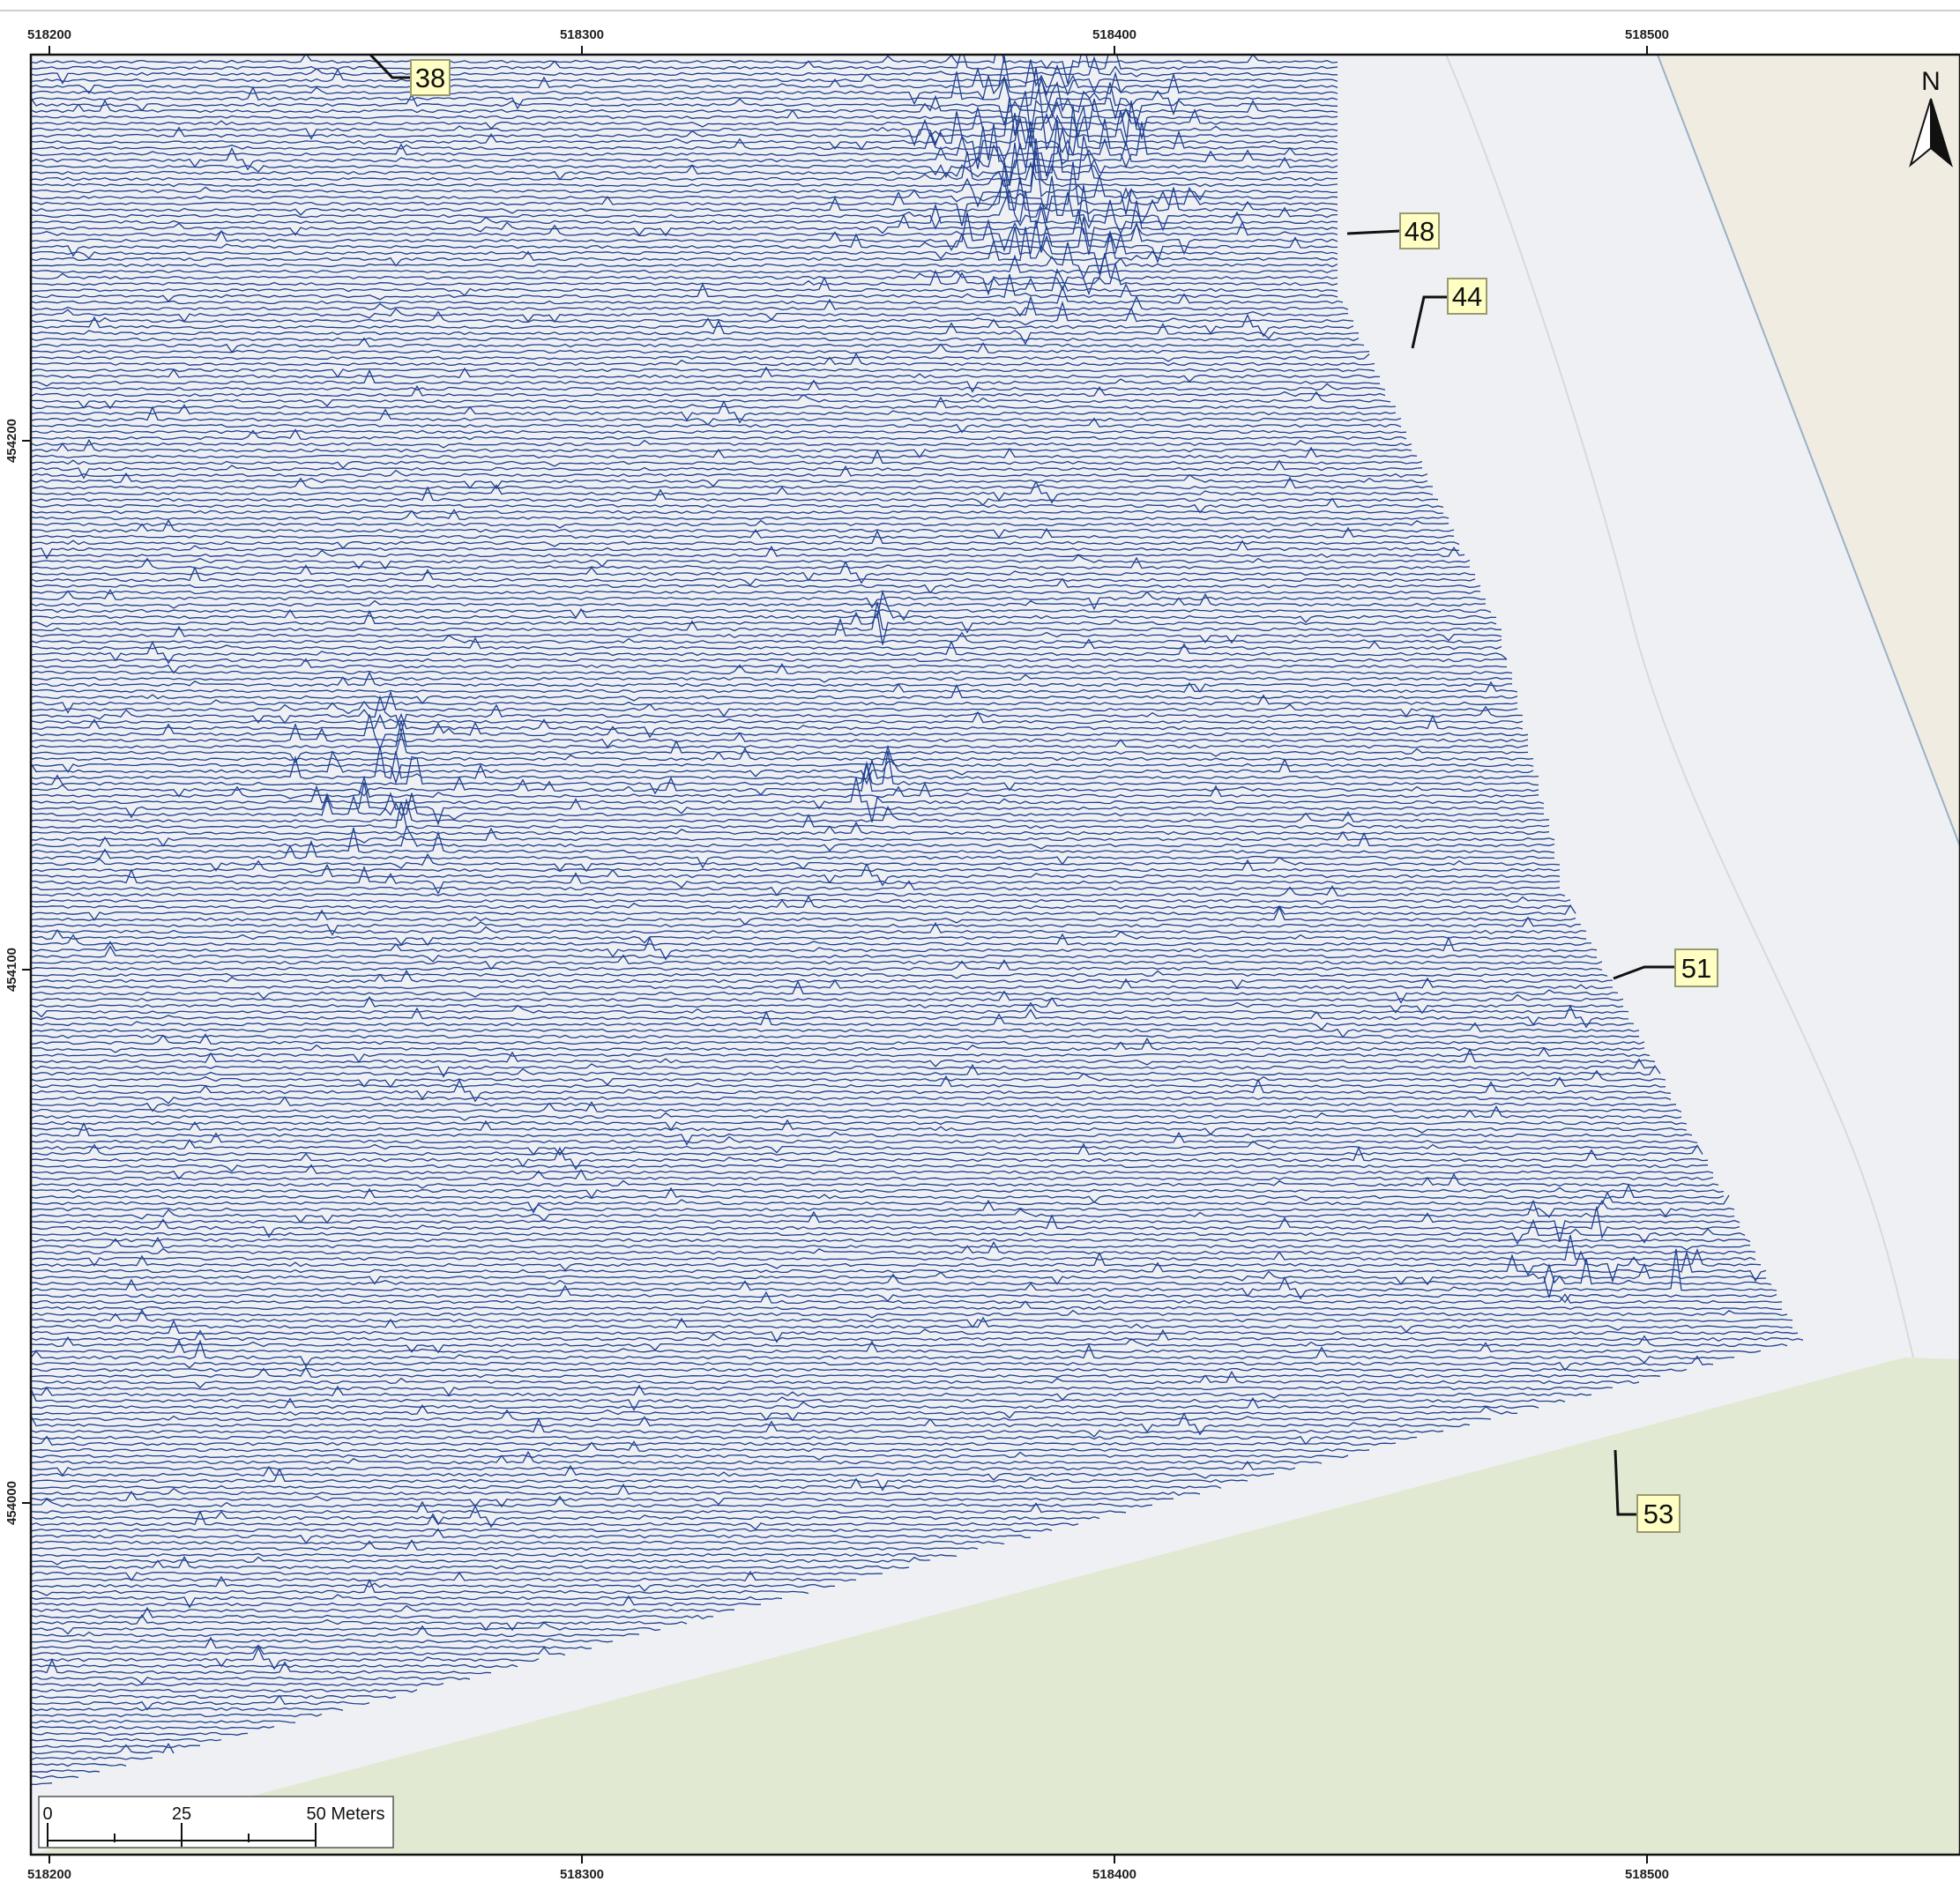  Describe the element at coordinates (11, 1503) in the screenshot. I see `grid-label-left-3: 454000` at that location.